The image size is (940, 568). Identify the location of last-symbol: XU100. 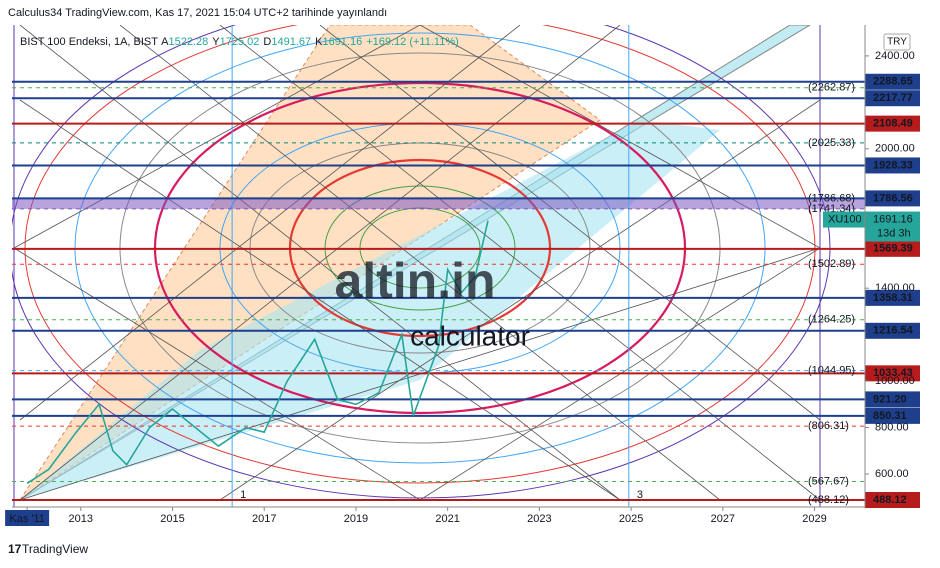
(845, 219).